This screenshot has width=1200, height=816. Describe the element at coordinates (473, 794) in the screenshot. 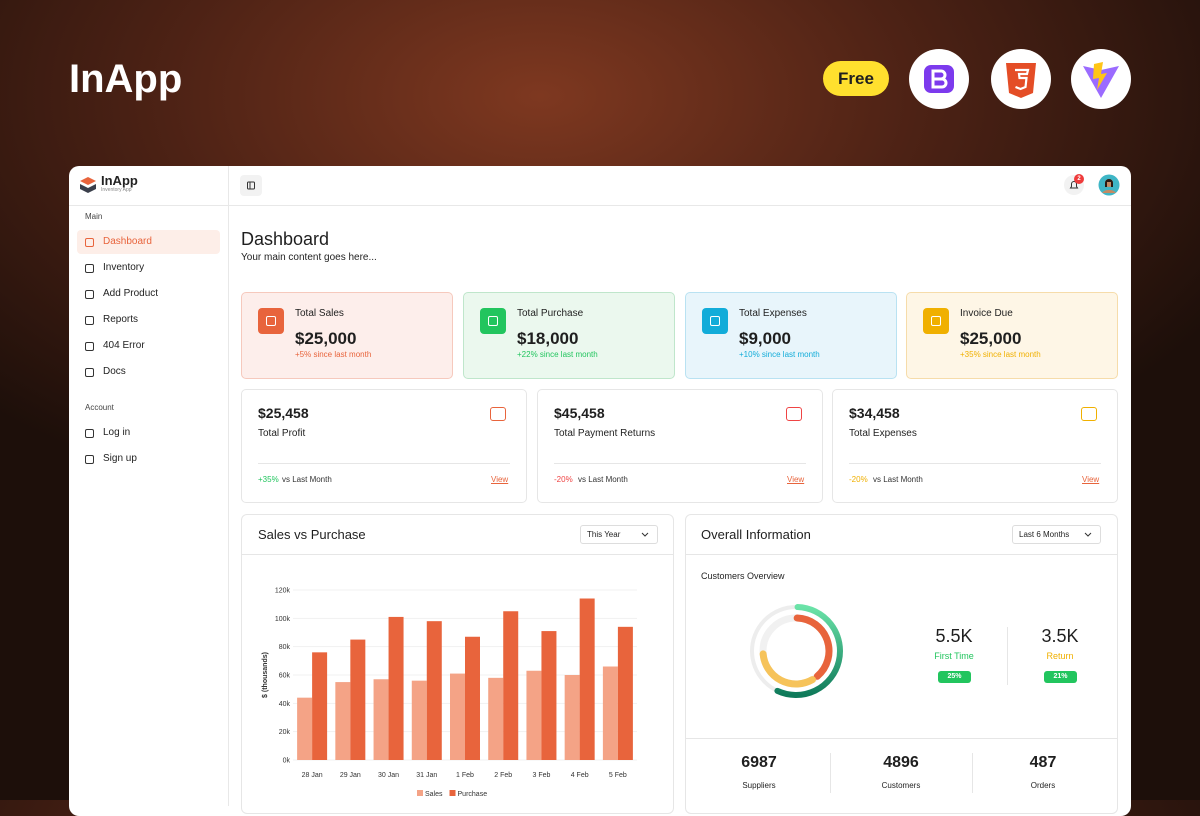

I see `legend-label: Purchase` at that location.